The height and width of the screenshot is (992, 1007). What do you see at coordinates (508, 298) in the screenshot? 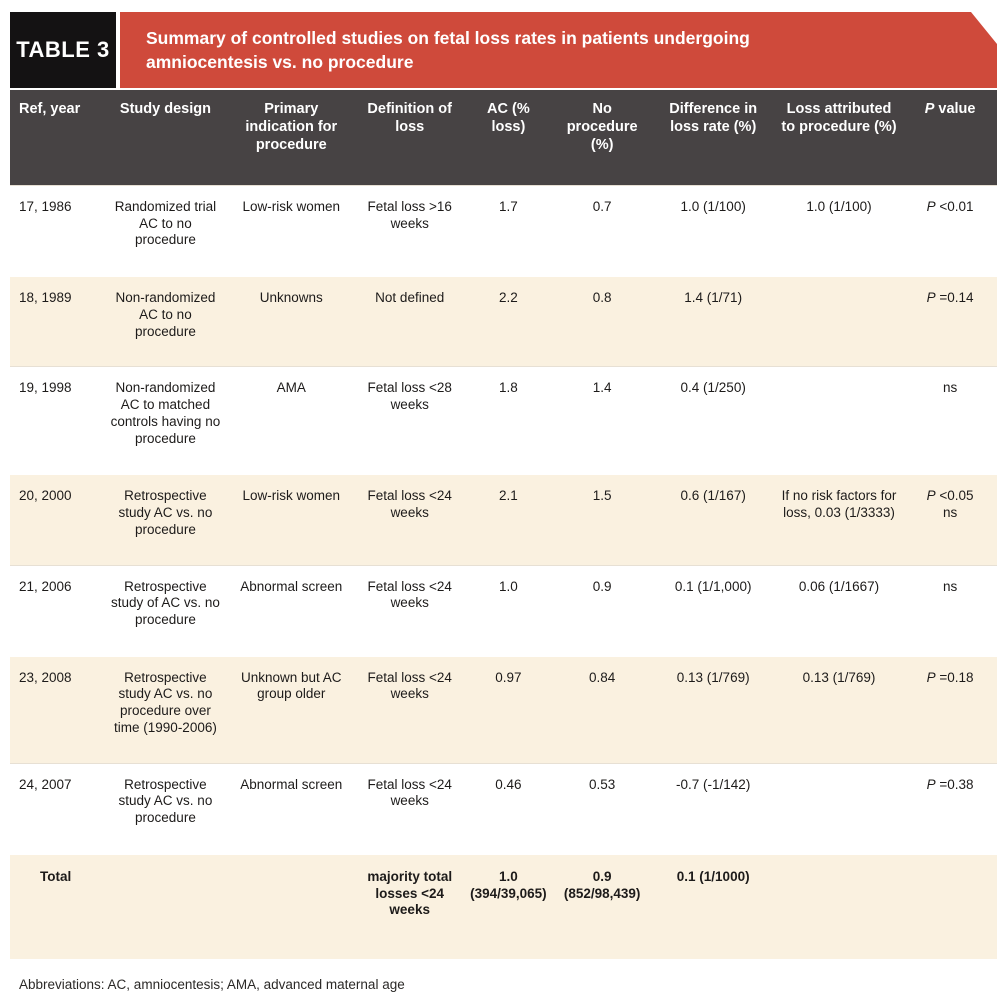
I see `table-cell: 2.2` at bounding box center [508, 298].